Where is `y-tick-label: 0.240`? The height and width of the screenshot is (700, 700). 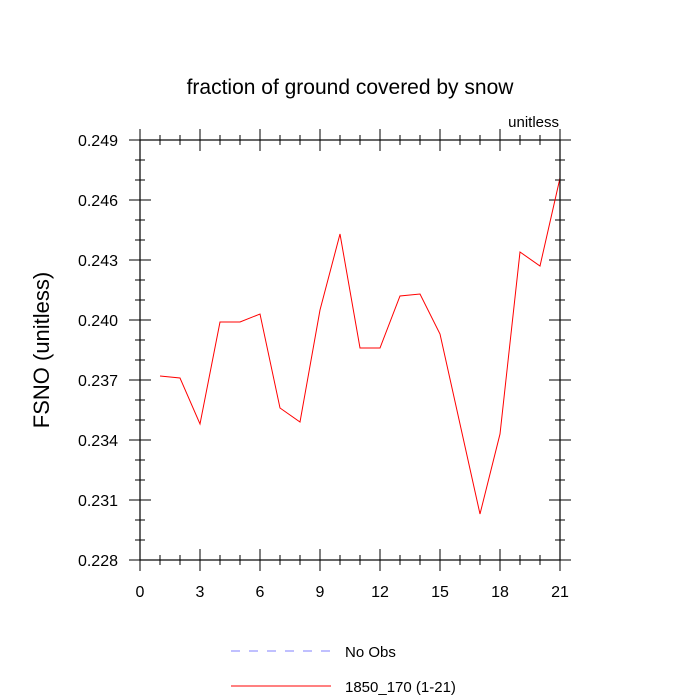 y-tick-label: 0.240 is located at coordinates (98, 321).